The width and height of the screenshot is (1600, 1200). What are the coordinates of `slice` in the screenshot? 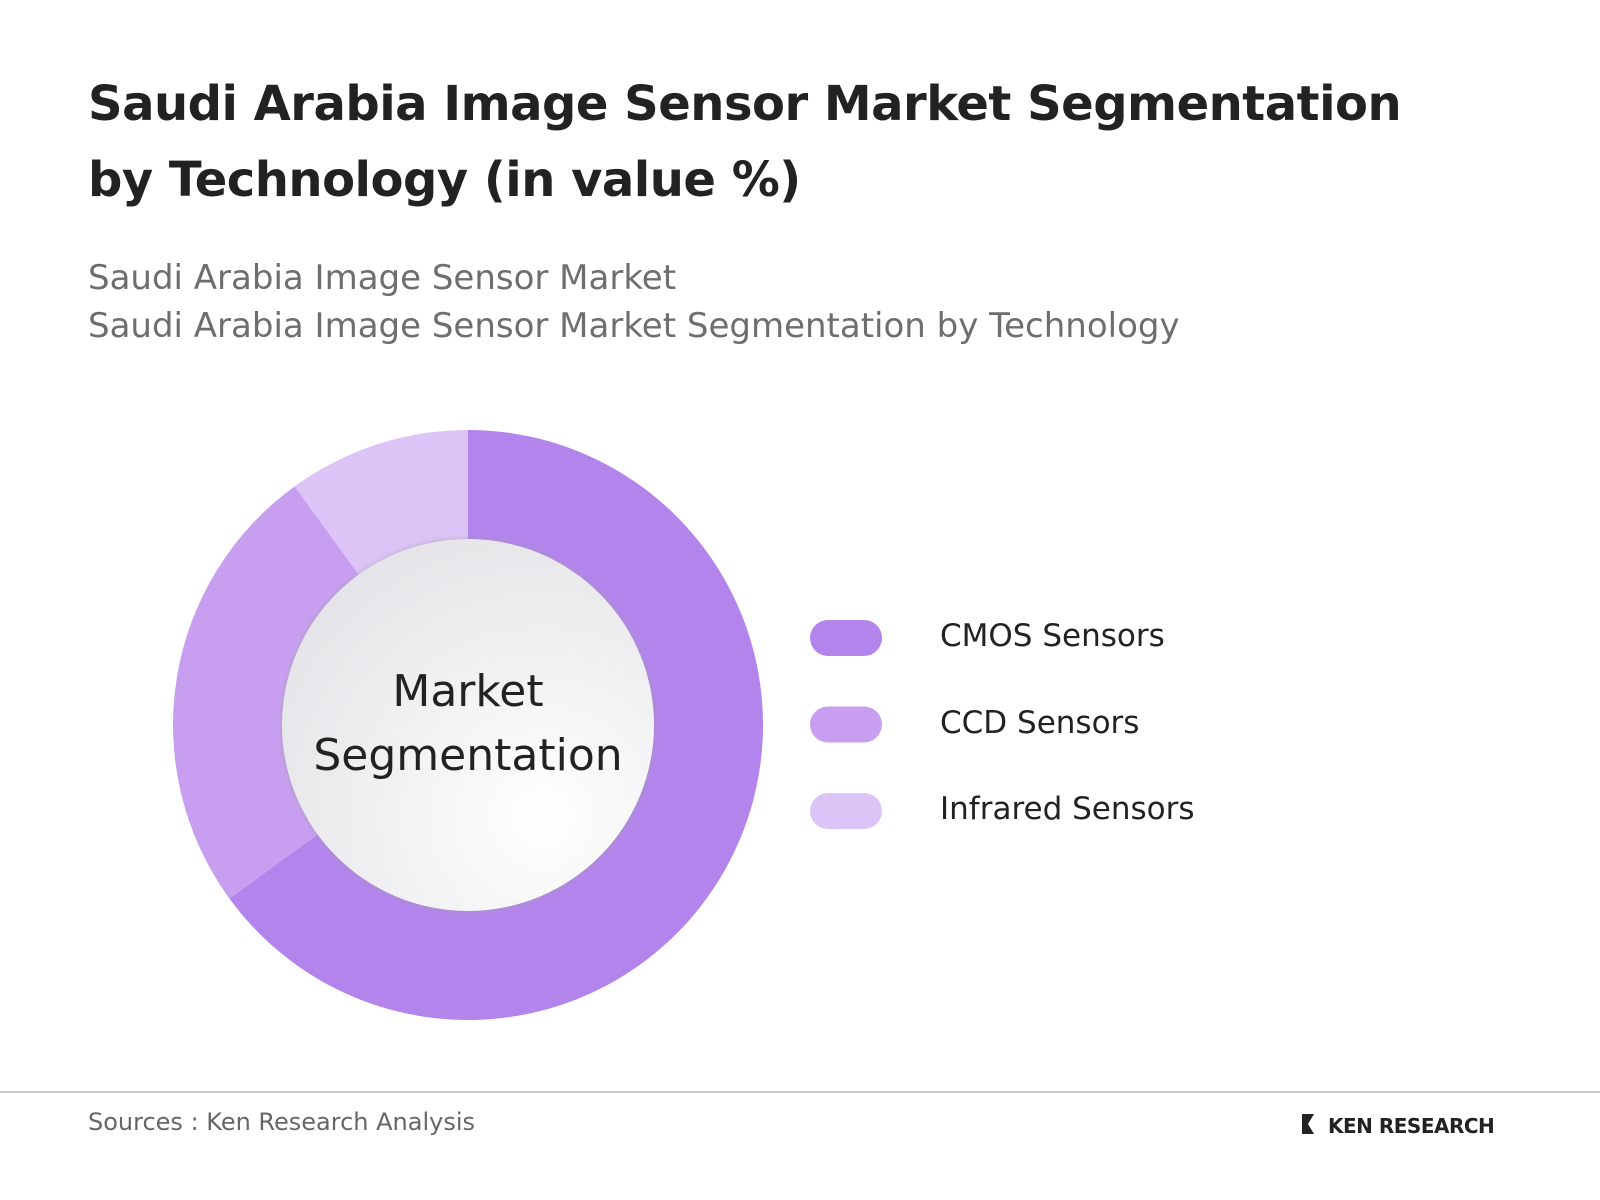 It's located at (269, 692).